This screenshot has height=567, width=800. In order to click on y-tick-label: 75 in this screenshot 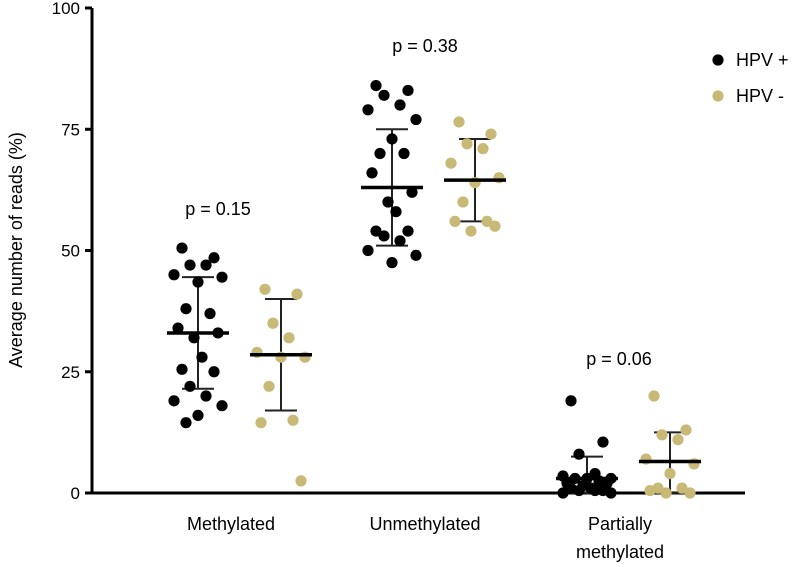, I will do `click(70, 129)`.